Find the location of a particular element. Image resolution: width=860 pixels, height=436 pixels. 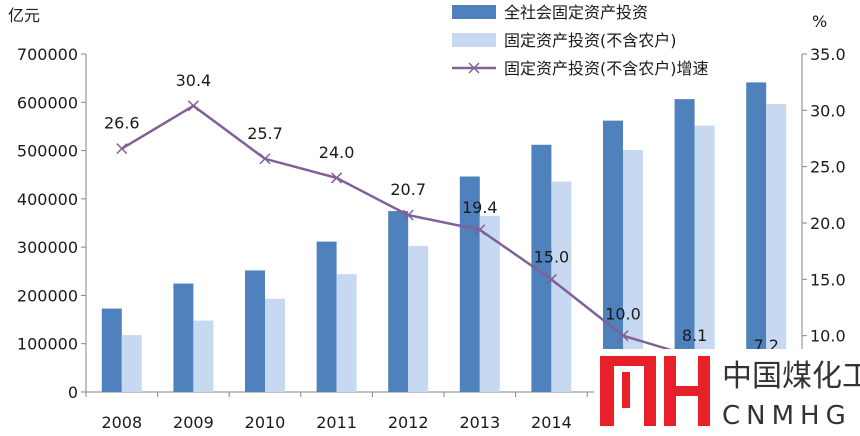

y-left-tick-label: 400000 is located at coordinates (47, 199).